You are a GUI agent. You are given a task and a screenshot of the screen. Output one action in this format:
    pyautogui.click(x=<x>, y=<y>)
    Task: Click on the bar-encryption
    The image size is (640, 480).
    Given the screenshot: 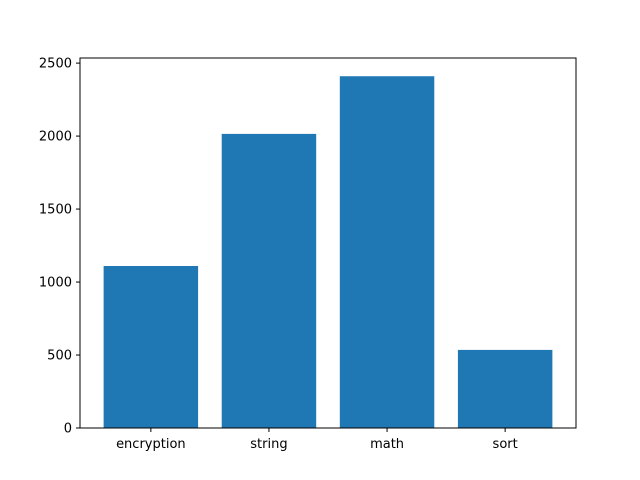 What is the action you would take?
    pyautogui.click(x=151, y=346)
    